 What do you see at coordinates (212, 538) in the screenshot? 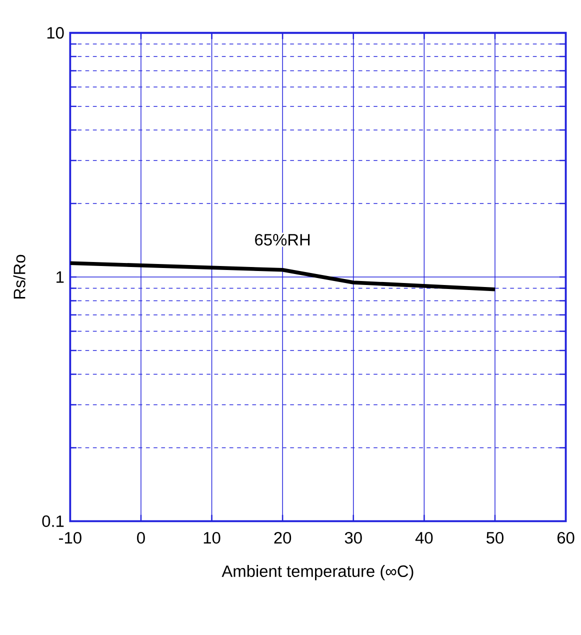
I see `x-tick-label: 10` at bounding box center [212, 538].